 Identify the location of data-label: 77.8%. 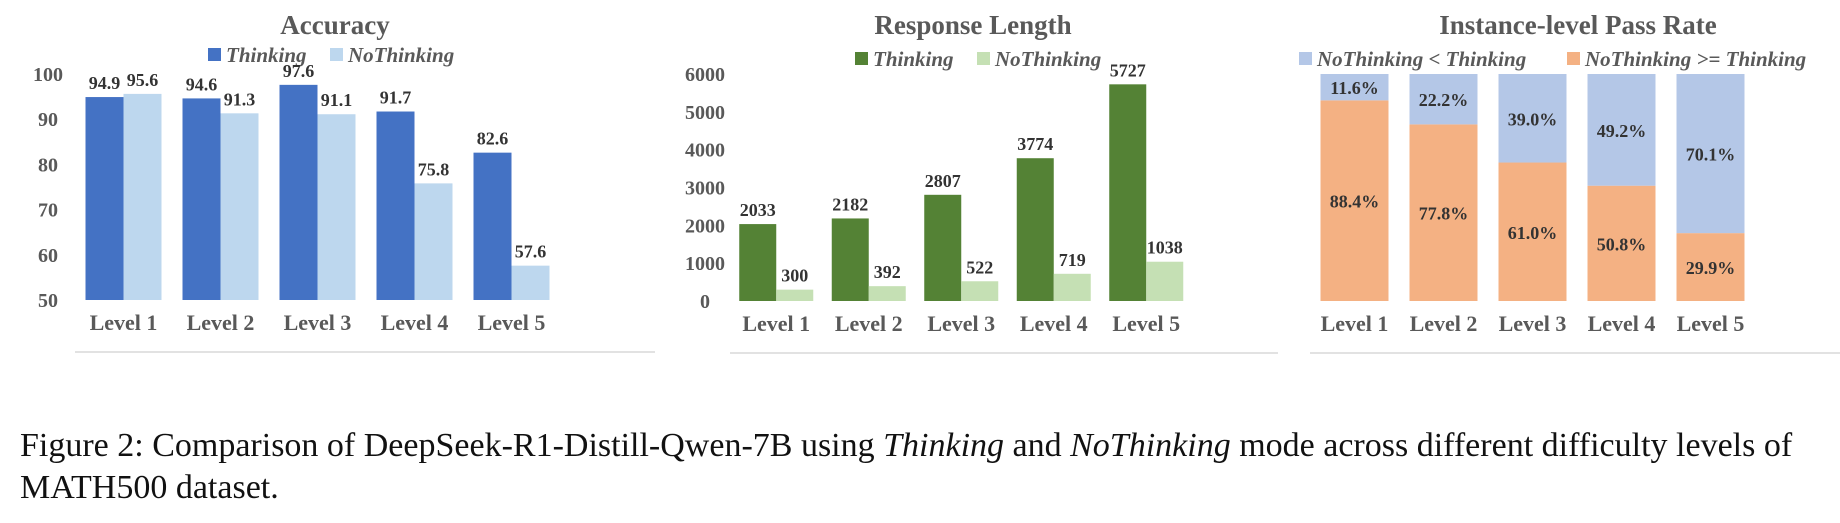
(1444, 214).